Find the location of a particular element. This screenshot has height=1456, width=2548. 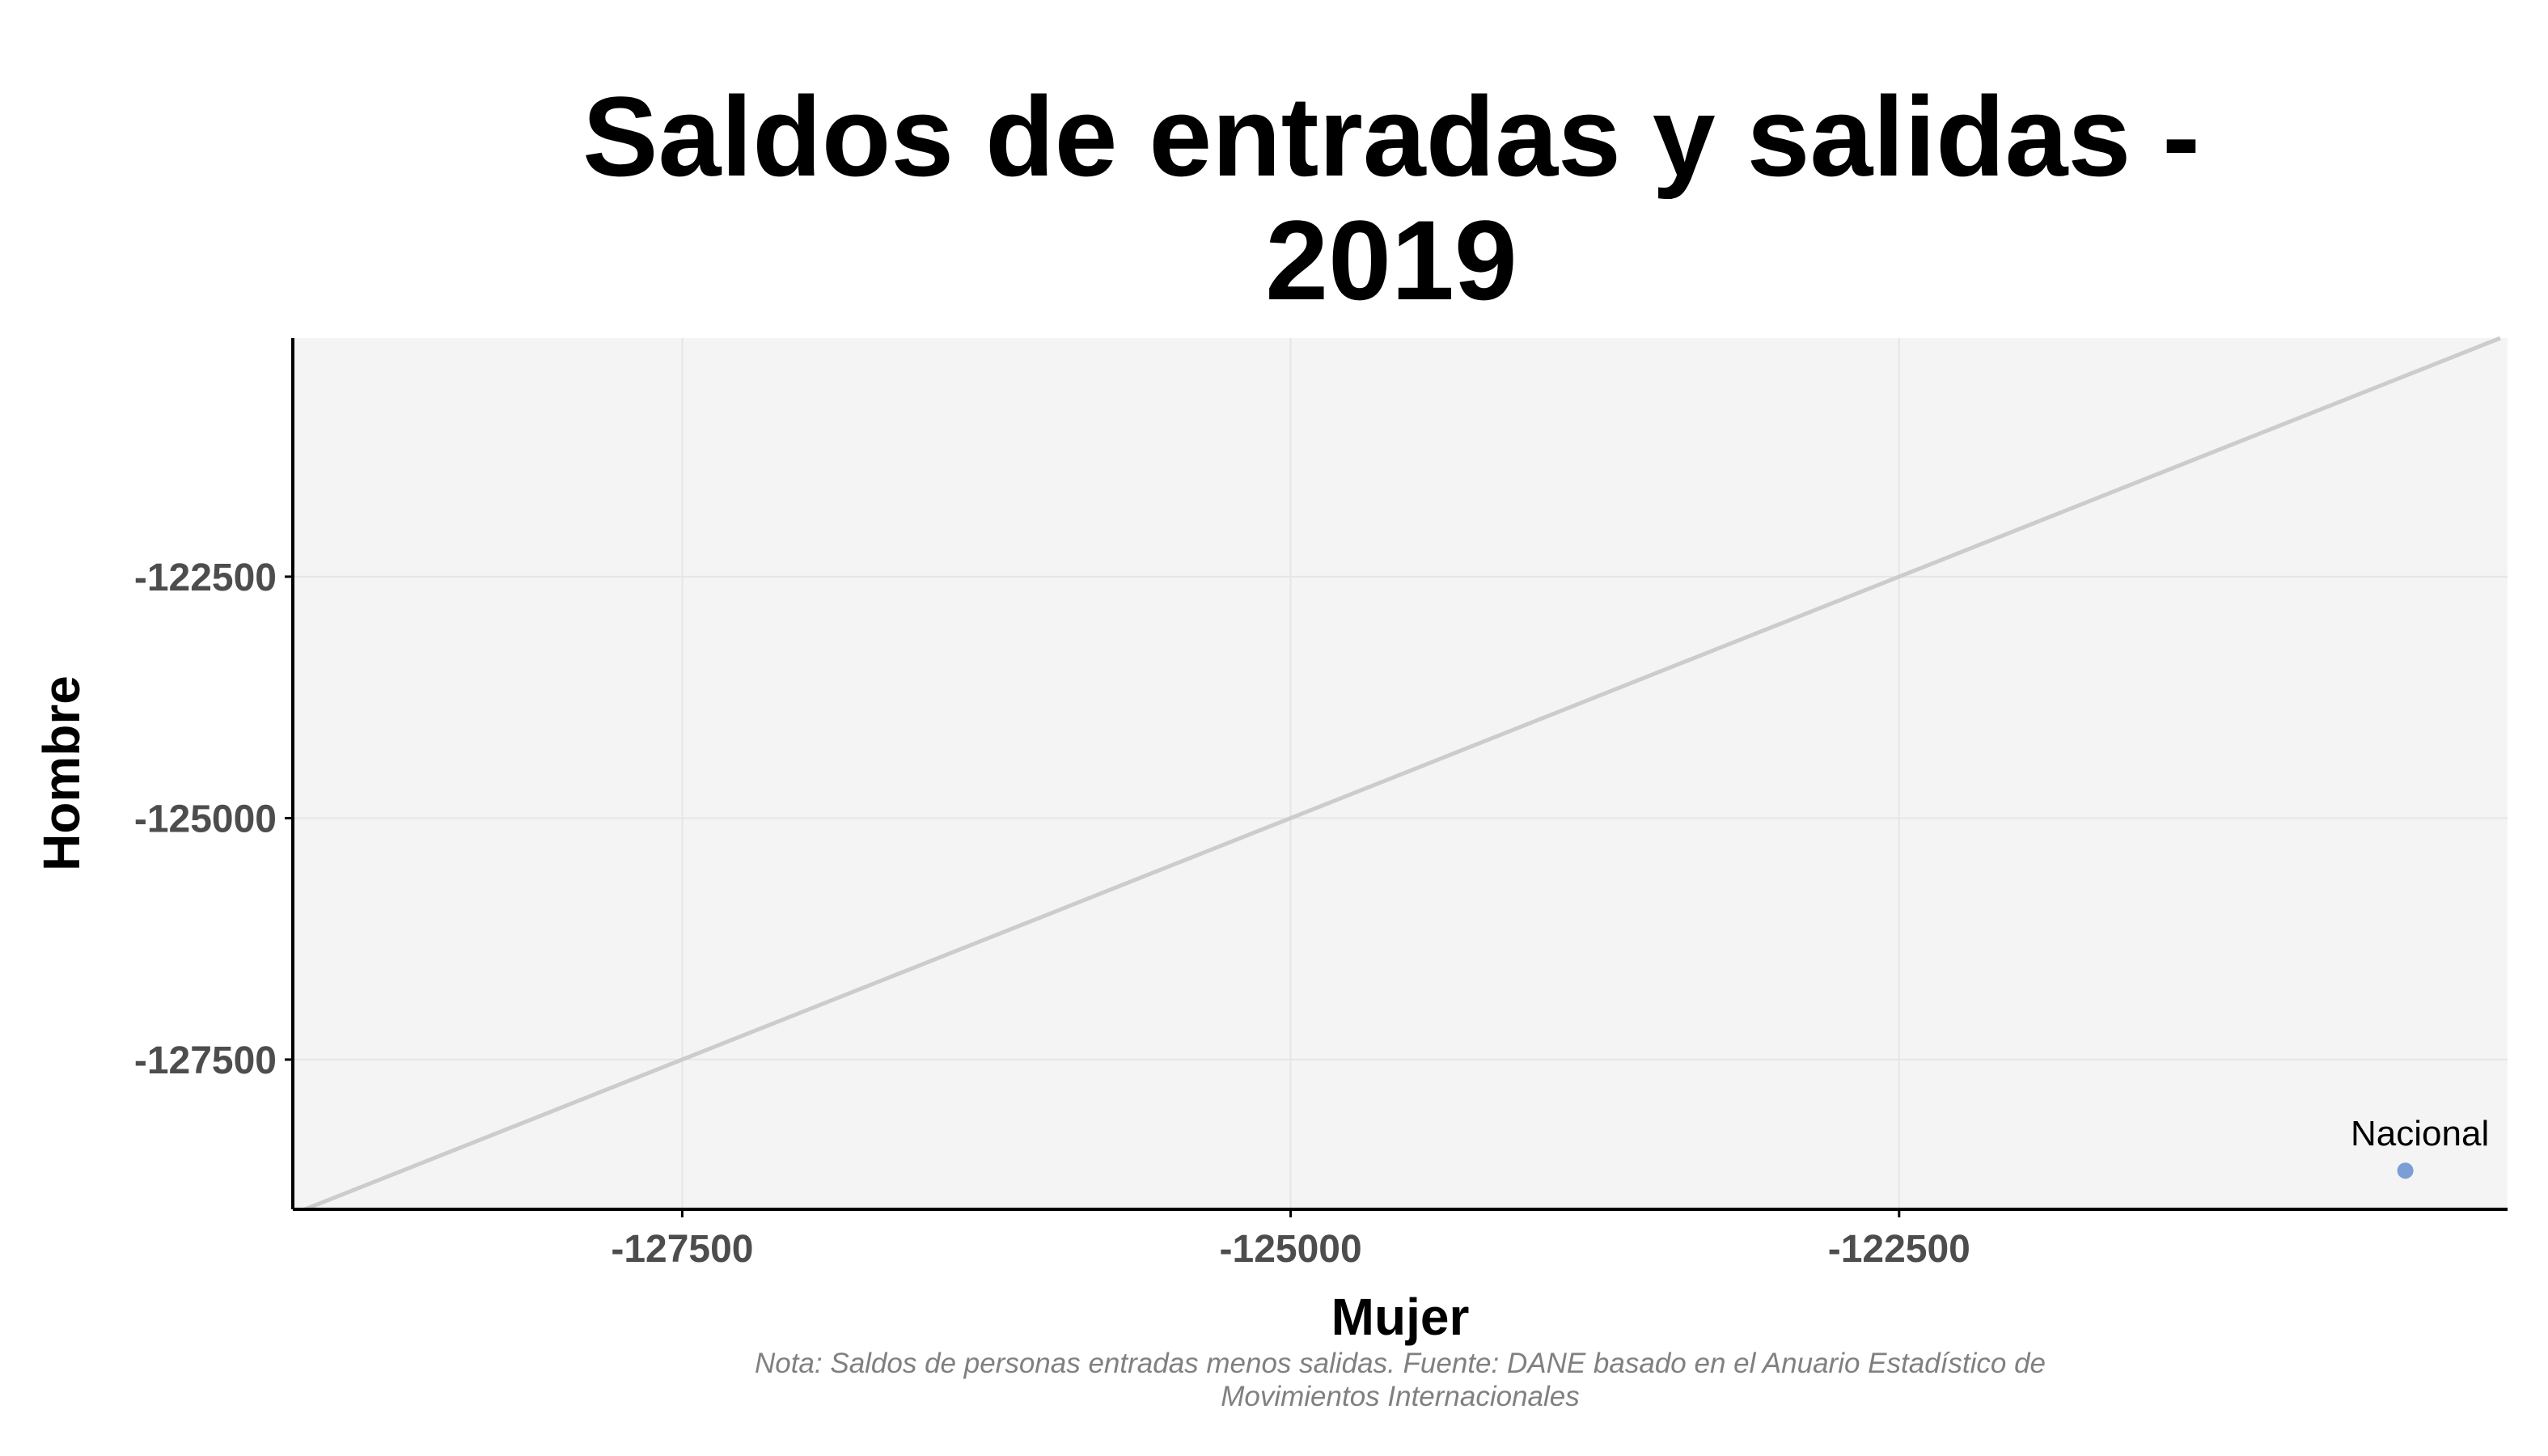

data-points: Nacional is located at coordinates (2420, 1146).